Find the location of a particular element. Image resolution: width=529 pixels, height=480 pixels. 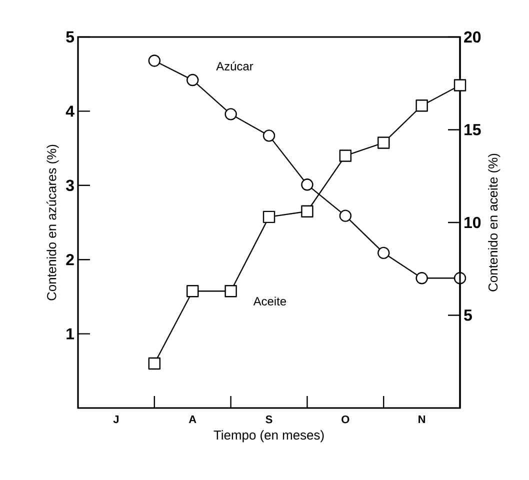

x-tick-label: S is located at coordinates (269, 420).